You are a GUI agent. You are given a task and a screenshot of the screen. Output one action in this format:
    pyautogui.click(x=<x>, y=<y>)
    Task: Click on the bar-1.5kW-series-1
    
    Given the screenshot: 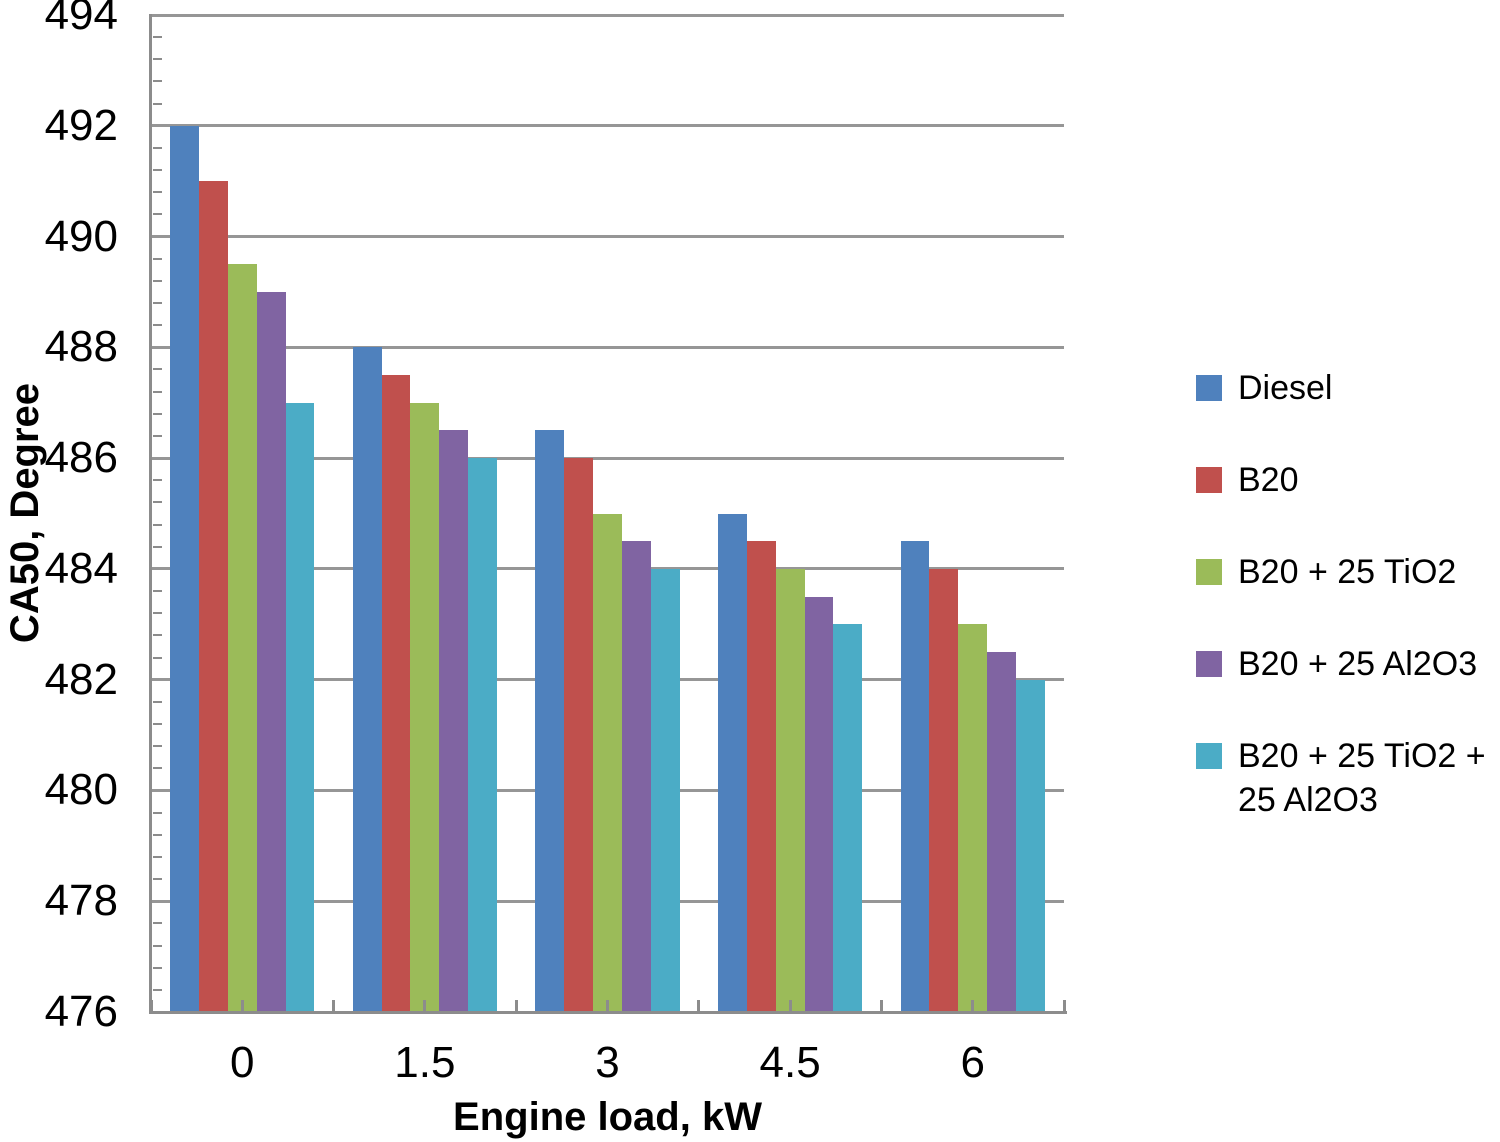 What is the action you would take?
    pyautogui.click(x=367, y=679)
    